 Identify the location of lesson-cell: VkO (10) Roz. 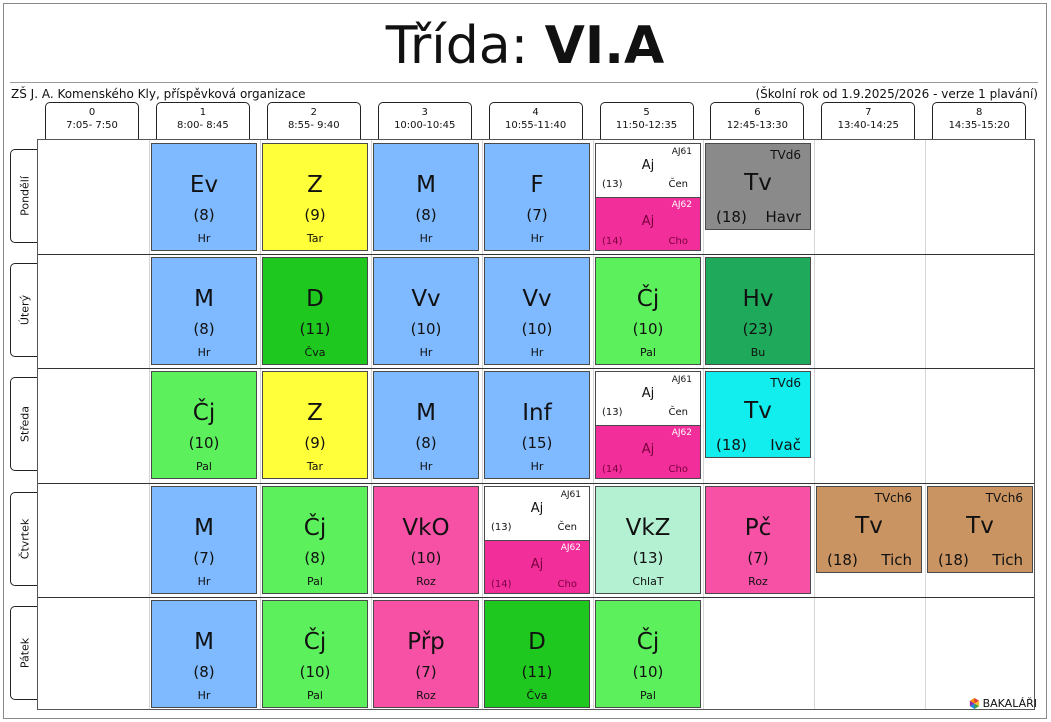
(426, 540).